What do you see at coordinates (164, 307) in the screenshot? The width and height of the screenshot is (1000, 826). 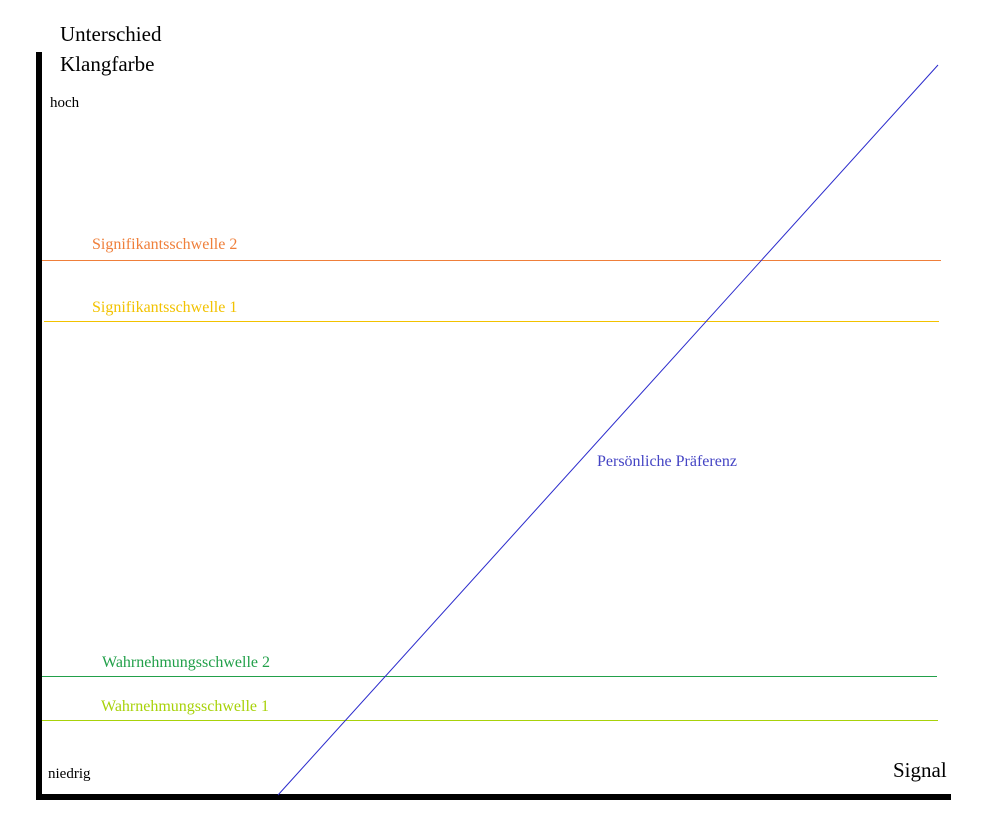 I see `threshold-label: Signifikantsschwelle 1` at bounding box center [164, 307].